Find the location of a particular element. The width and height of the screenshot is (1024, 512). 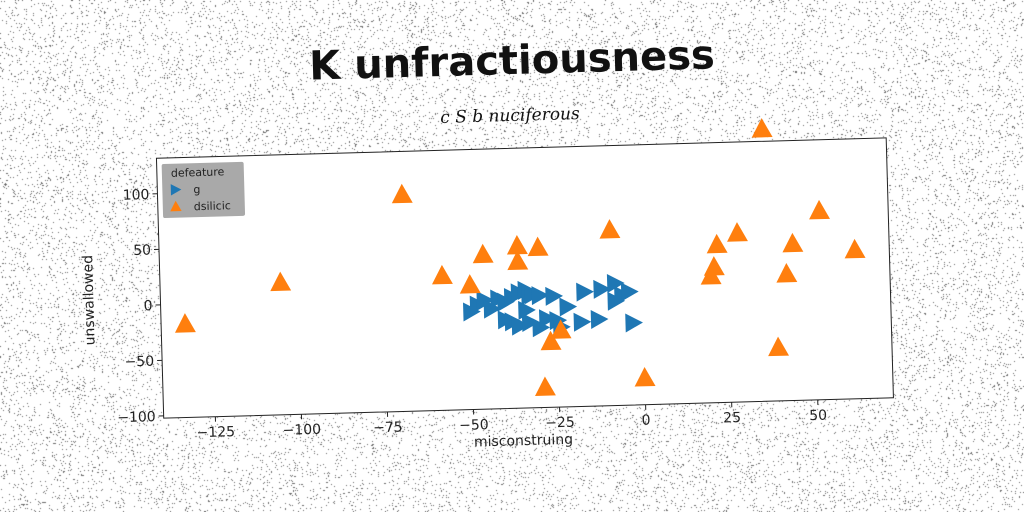

y-tick-label: 0 is located at coordinates (147, 306).